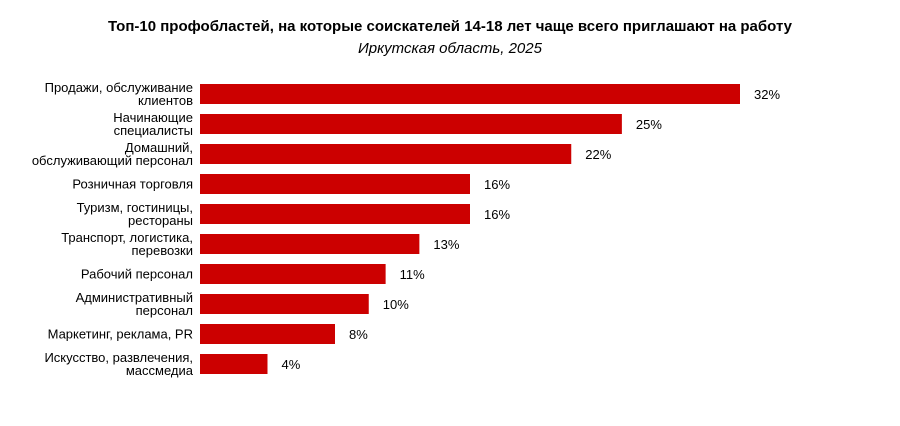  Describe the element at coordinates (450, 48) in the screenshot. I see `chart-subtitle: Иркутская область, 2025` at that location.